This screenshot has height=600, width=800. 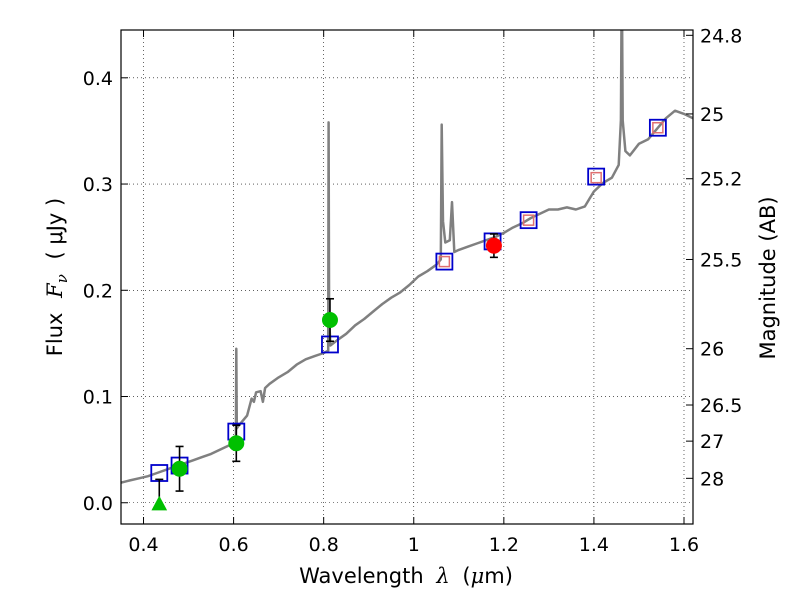 I want to click on x-tick-label: 1.4, so click(x=594, y=545).